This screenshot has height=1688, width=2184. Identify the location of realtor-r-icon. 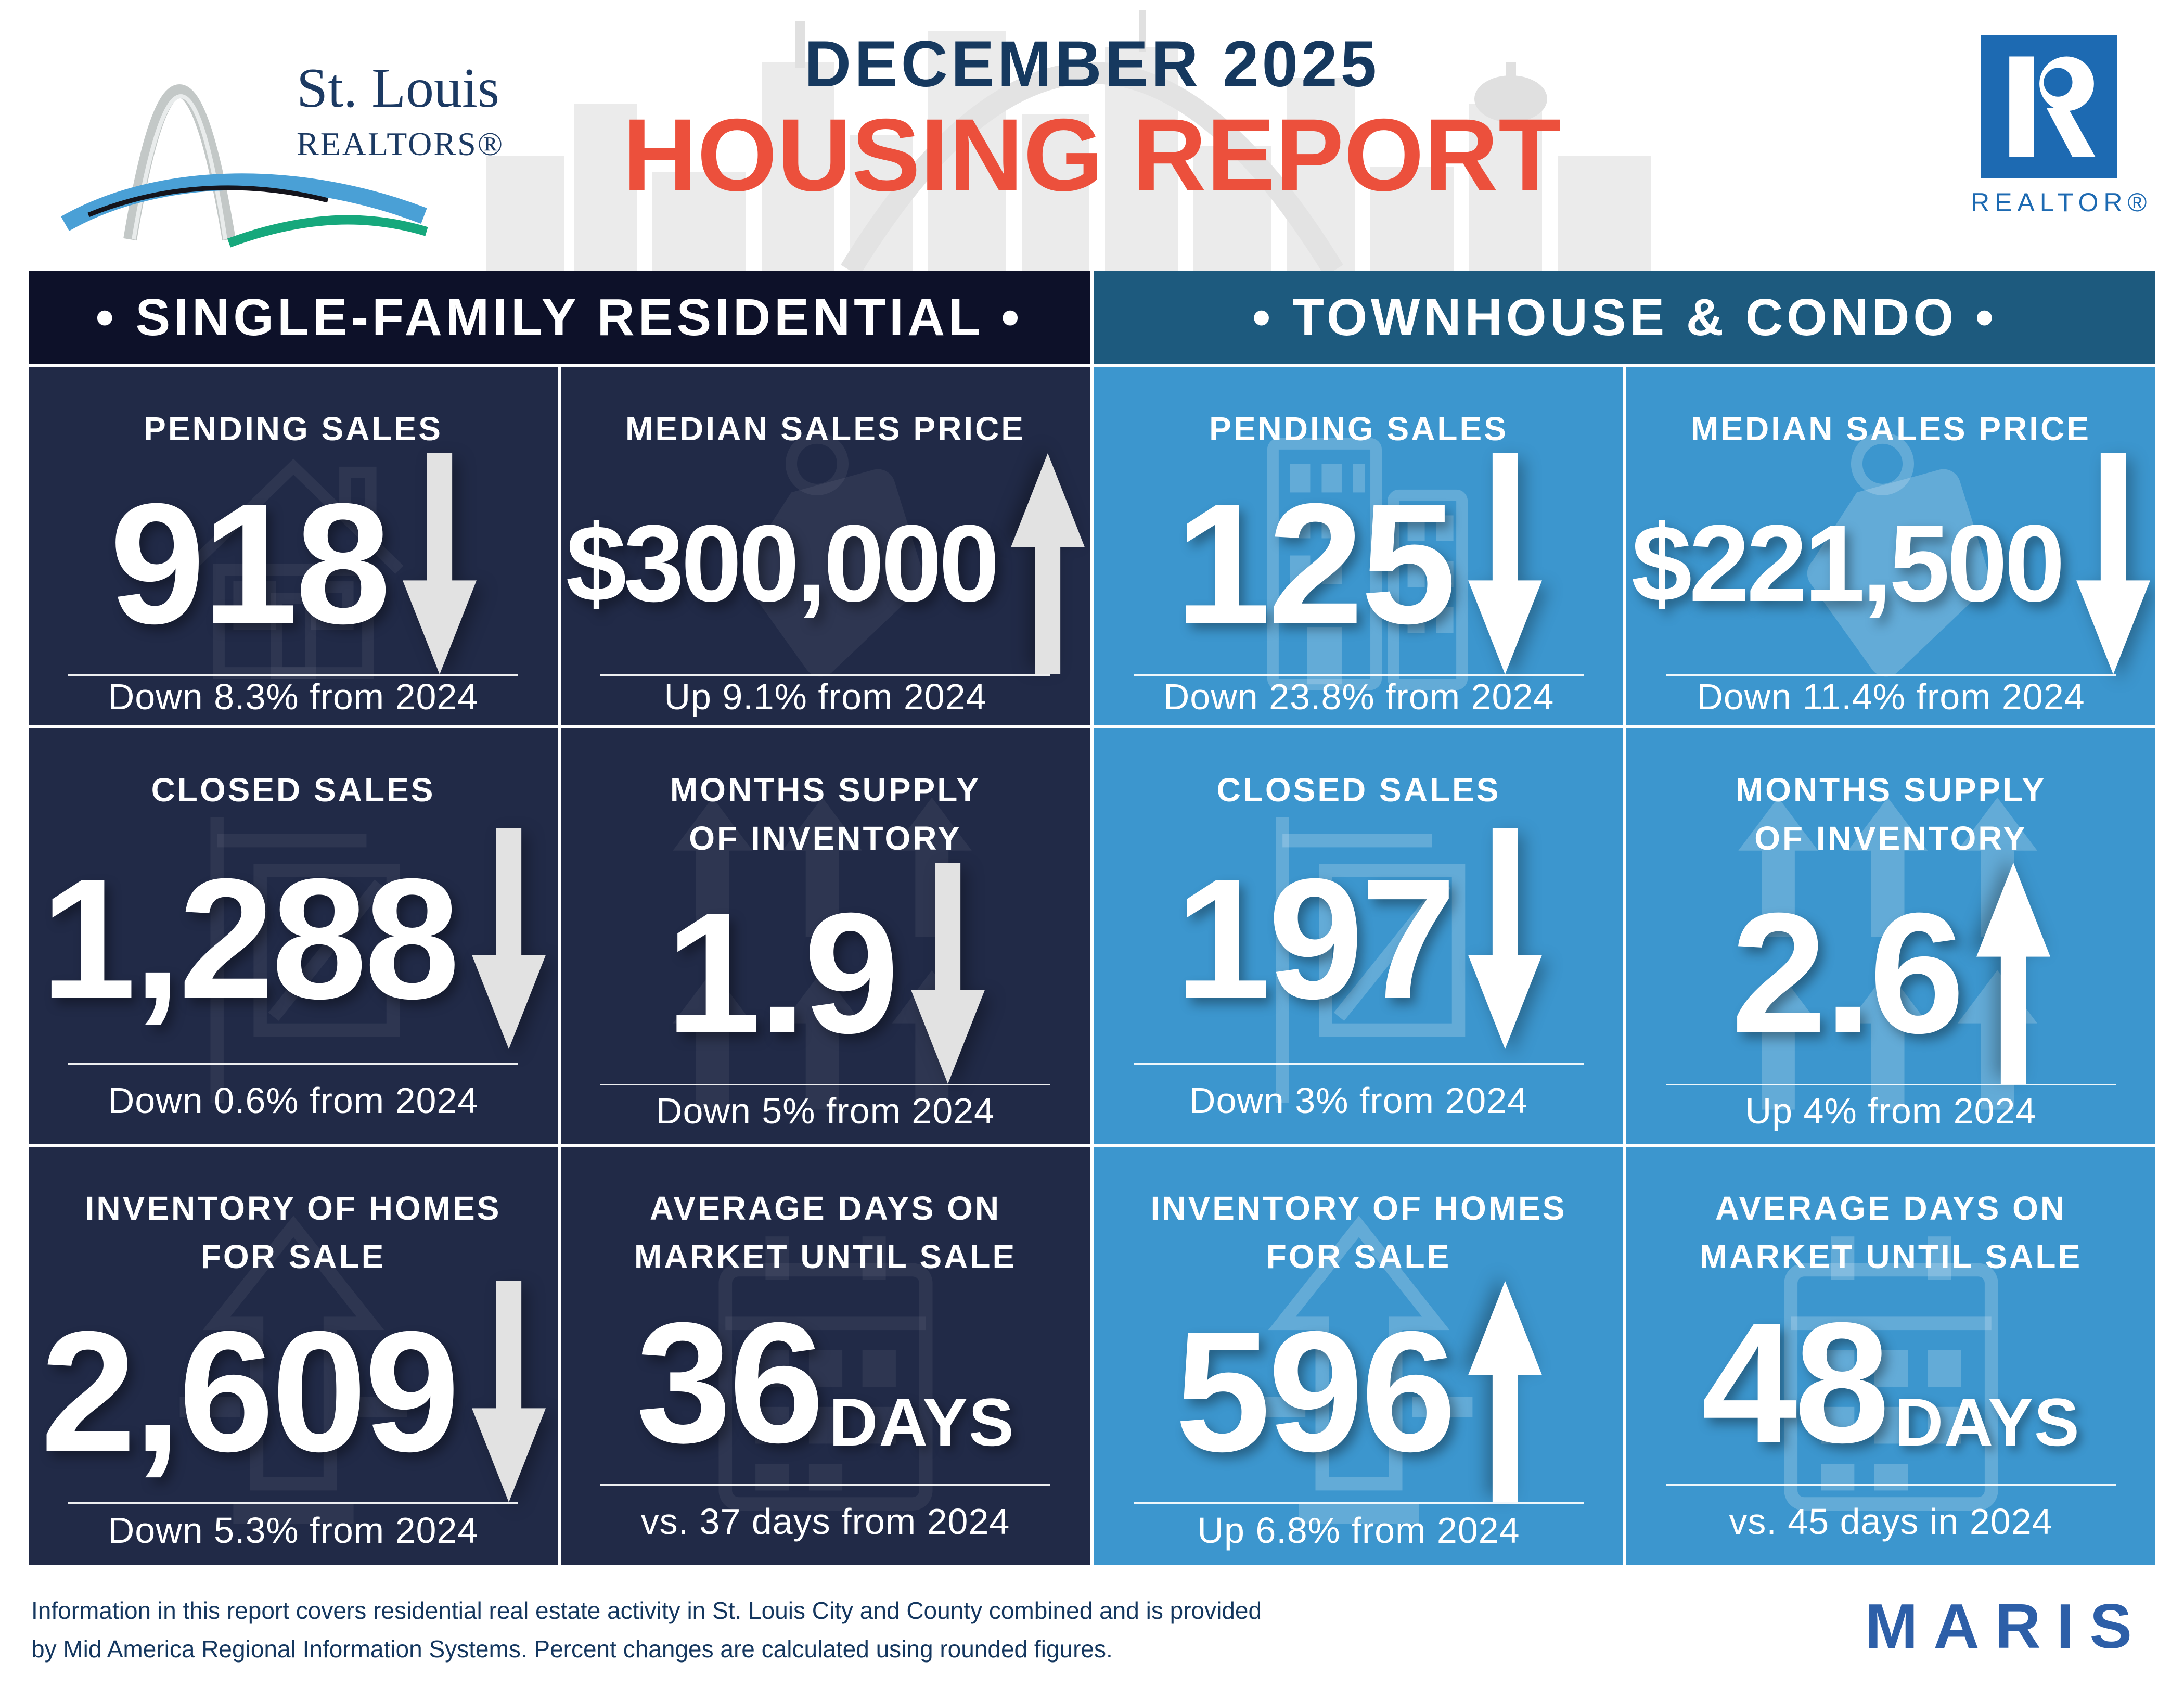
(2049, 106).